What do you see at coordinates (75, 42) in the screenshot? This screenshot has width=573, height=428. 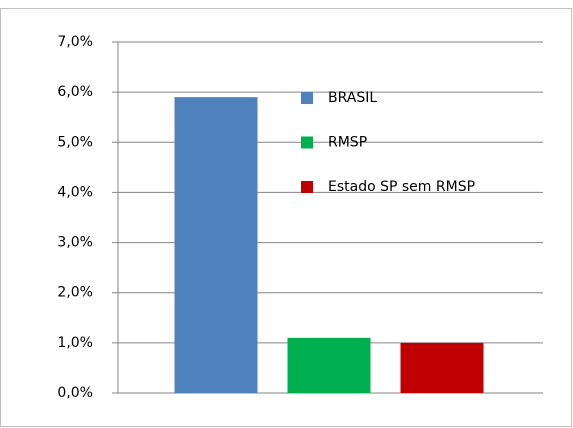 I see `y-tick-label: 7,0%` at bounding box center [75, 42].